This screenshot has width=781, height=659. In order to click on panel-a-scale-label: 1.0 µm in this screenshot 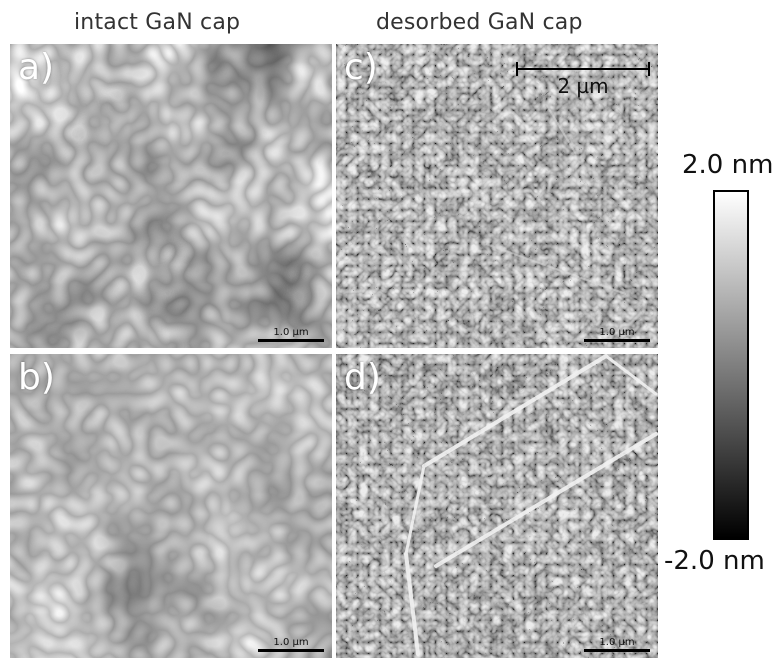, I will do `click(291, 332)`.